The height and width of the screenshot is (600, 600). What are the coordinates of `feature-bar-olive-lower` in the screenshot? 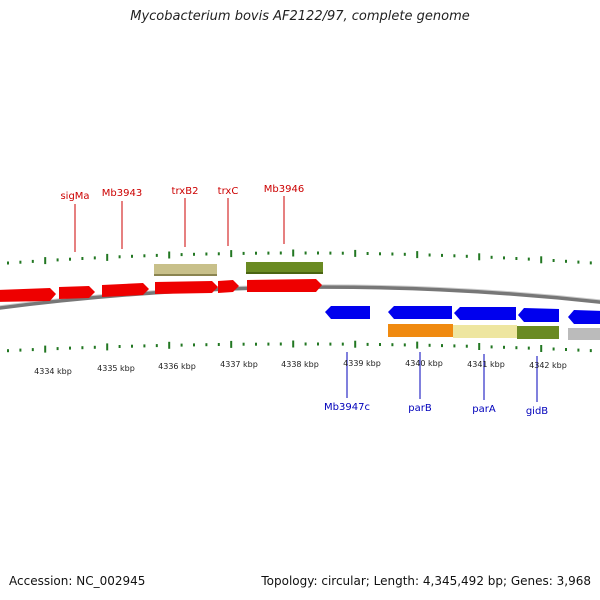 It's located at (538, 332).